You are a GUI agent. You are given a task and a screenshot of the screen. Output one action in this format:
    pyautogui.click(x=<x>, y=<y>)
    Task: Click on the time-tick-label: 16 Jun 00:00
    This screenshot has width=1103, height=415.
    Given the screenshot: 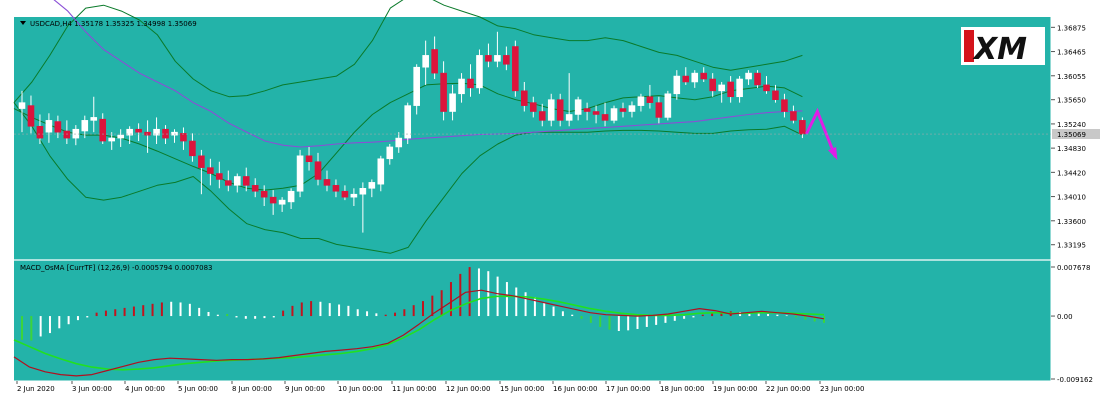 What is the action you would take?
    pyautogui.click(x=575, y=389)
    